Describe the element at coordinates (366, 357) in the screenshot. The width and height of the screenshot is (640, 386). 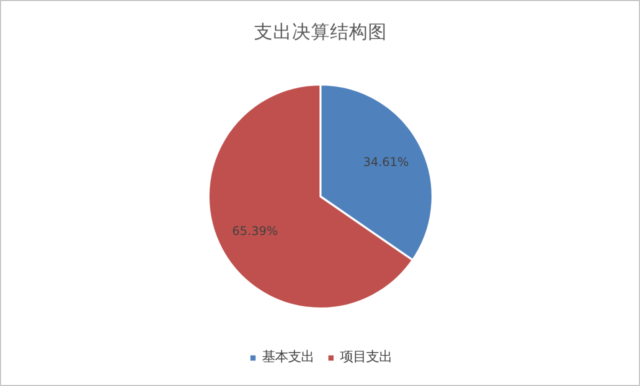
I see `legend-label: 项目支出` at that location.